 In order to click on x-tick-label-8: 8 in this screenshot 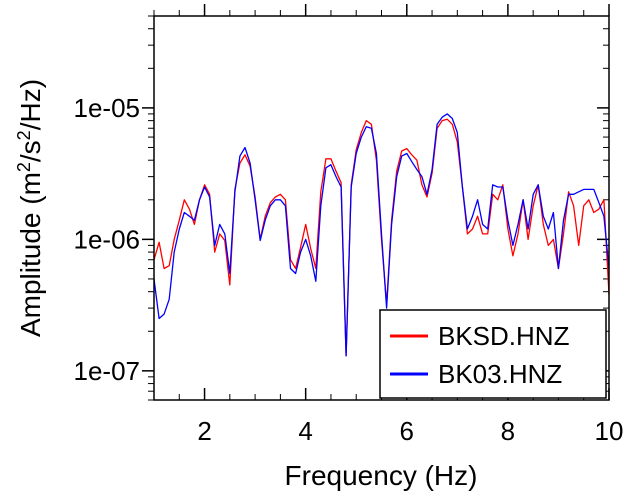, I will do `click(508, 431)`.